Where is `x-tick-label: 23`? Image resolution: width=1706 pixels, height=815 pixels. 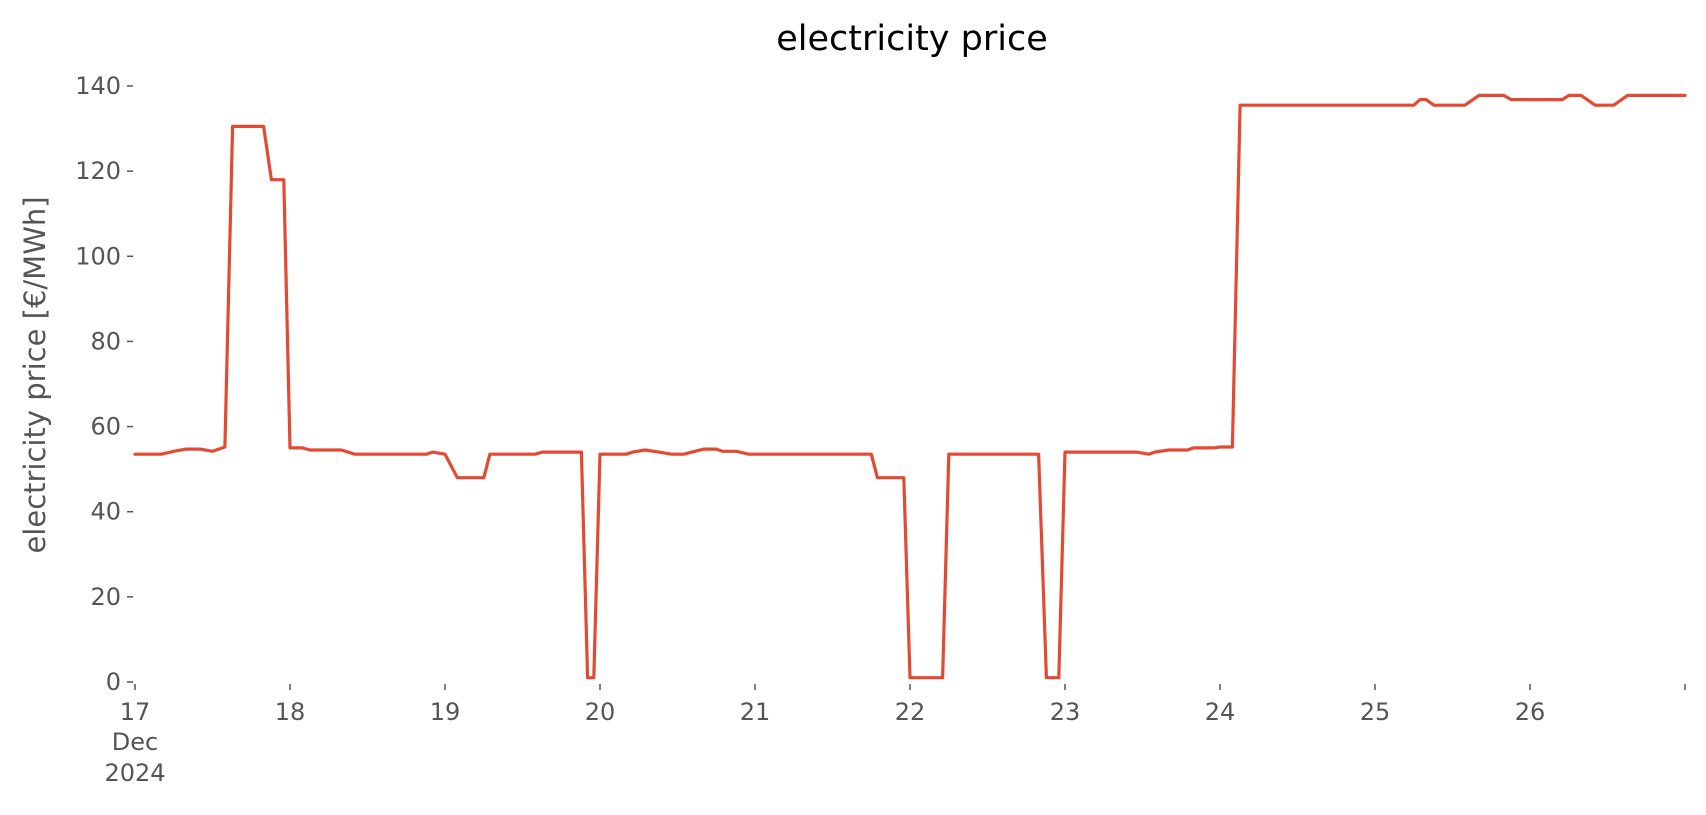
x-tick-label: 23 is located at coordinates (1065, 712).